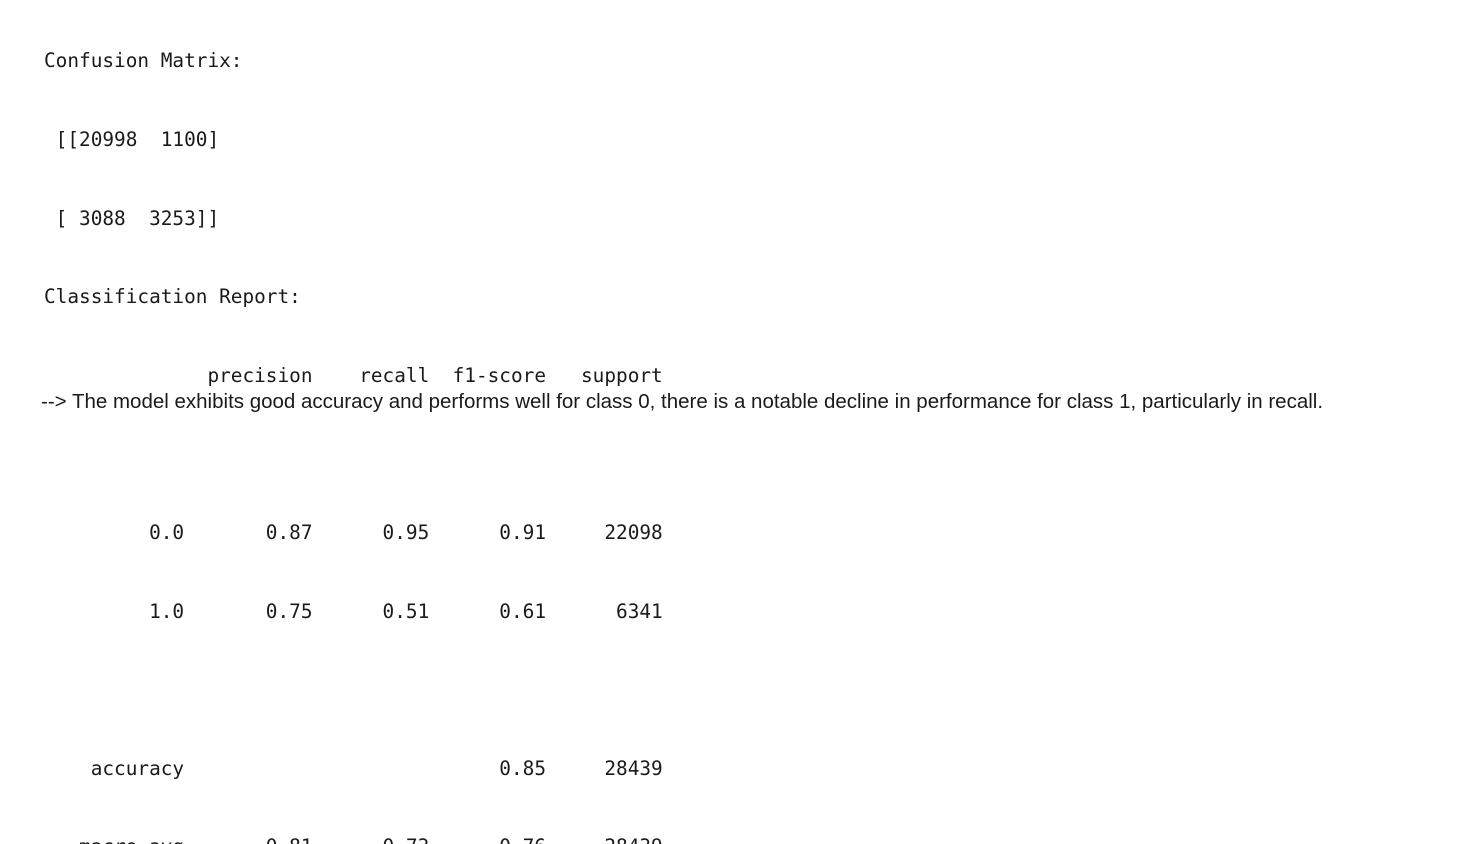 This screenshot has height=844, width=1480. What do you see at coordinates (353, 839) in the screenshot?
I see `summary-row-macro-avg: macro avg 0.81 0.73 0.76 28439` at bounding box center [353, 839].